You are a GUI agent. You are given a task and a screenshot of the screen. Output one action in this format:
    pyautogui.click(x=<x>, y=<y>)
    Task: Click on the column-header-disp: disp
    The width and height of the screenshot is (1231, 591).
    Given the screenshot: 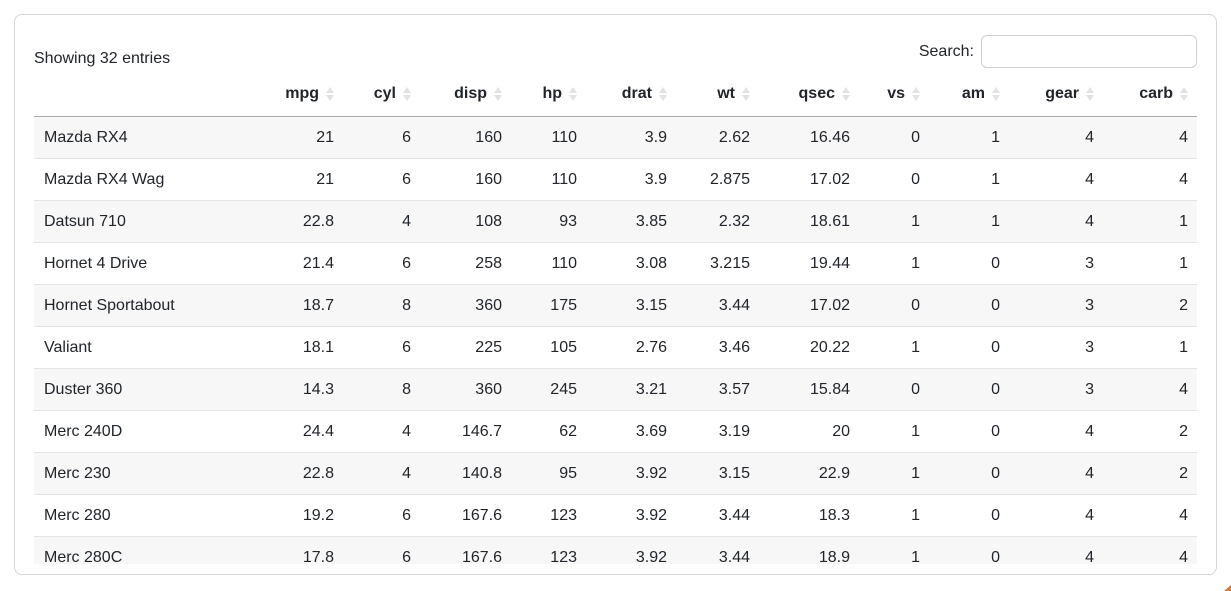 What is the action you would take?
    pyautogui.click(x=466, y=93)
    